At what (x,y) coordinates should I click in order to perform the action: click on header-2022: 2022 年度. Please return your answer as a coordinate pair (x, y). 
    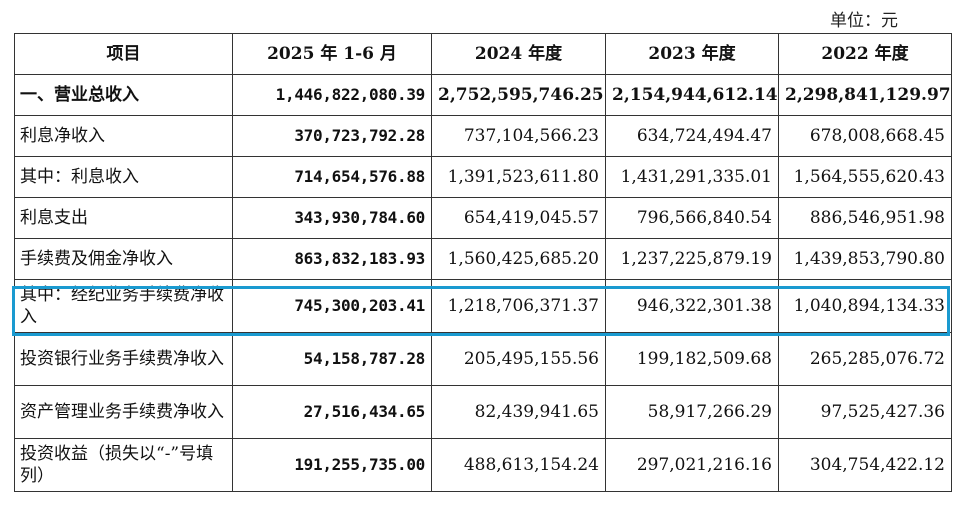
    Looking at the image, I should click on (865, 54).